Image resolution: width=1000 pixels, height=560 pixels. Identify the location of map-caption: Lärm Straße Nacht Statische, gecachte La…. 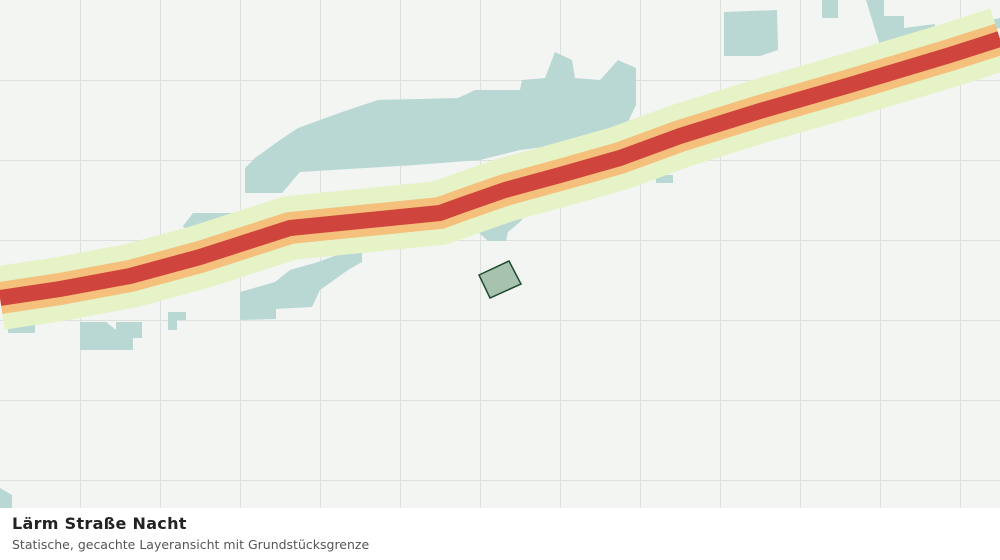
(500, 534).